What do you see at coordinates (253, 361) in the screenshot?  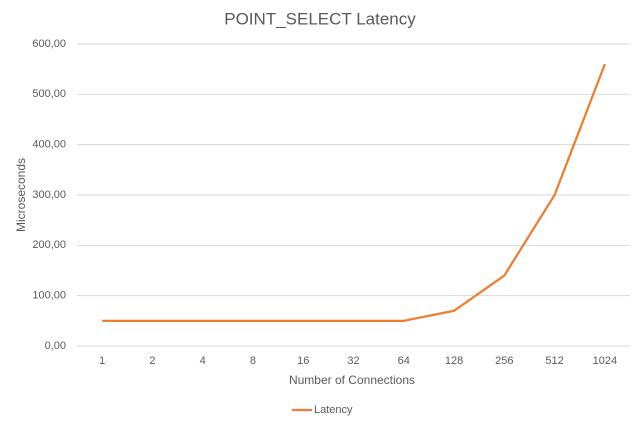 I see `x-tick-label: 8` at bounding box center [253, 361].